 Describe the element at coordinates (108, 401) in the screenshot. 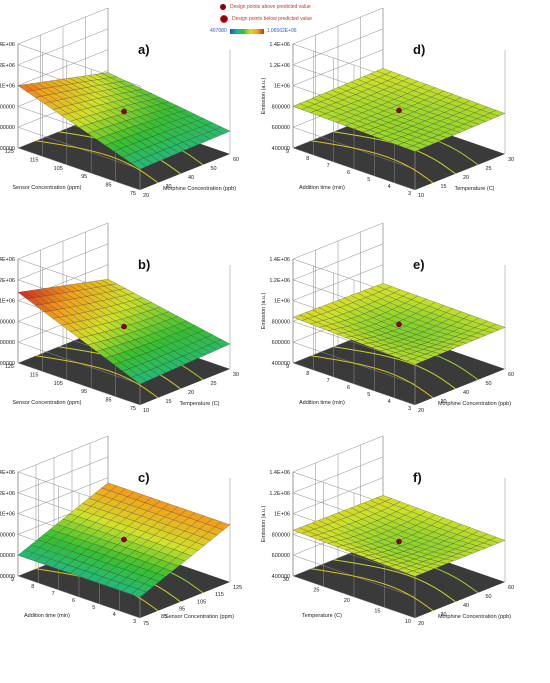

I see `y-tick-label: 85` at that location.